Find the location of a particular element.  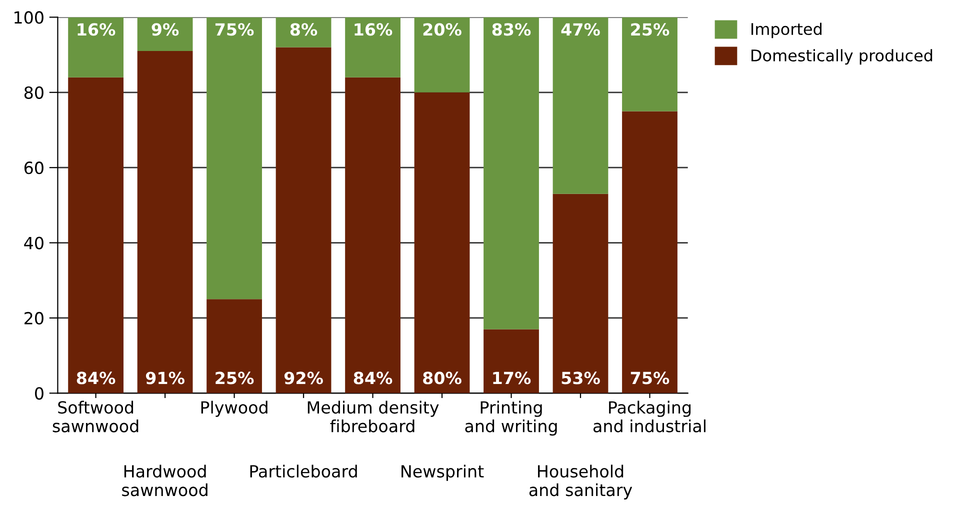

legend-label: Imported is located at coordinates (787, 30).